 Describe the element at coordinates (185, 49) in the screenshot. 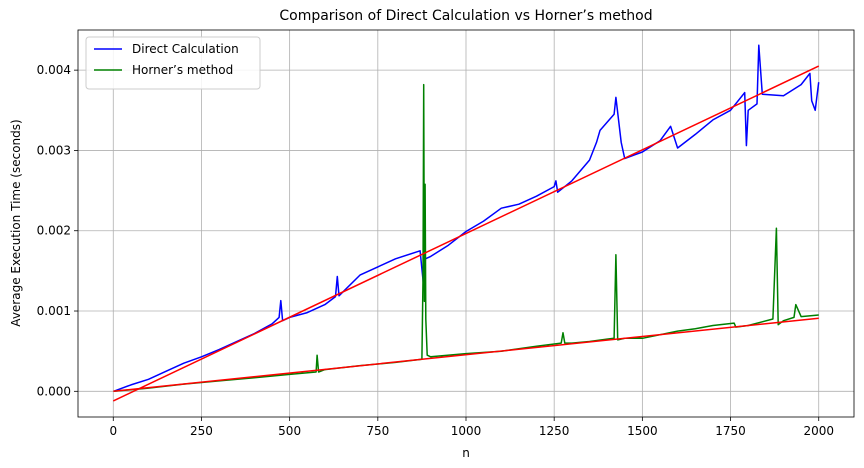

I see `legend-label: Direct Calculation` at that location.